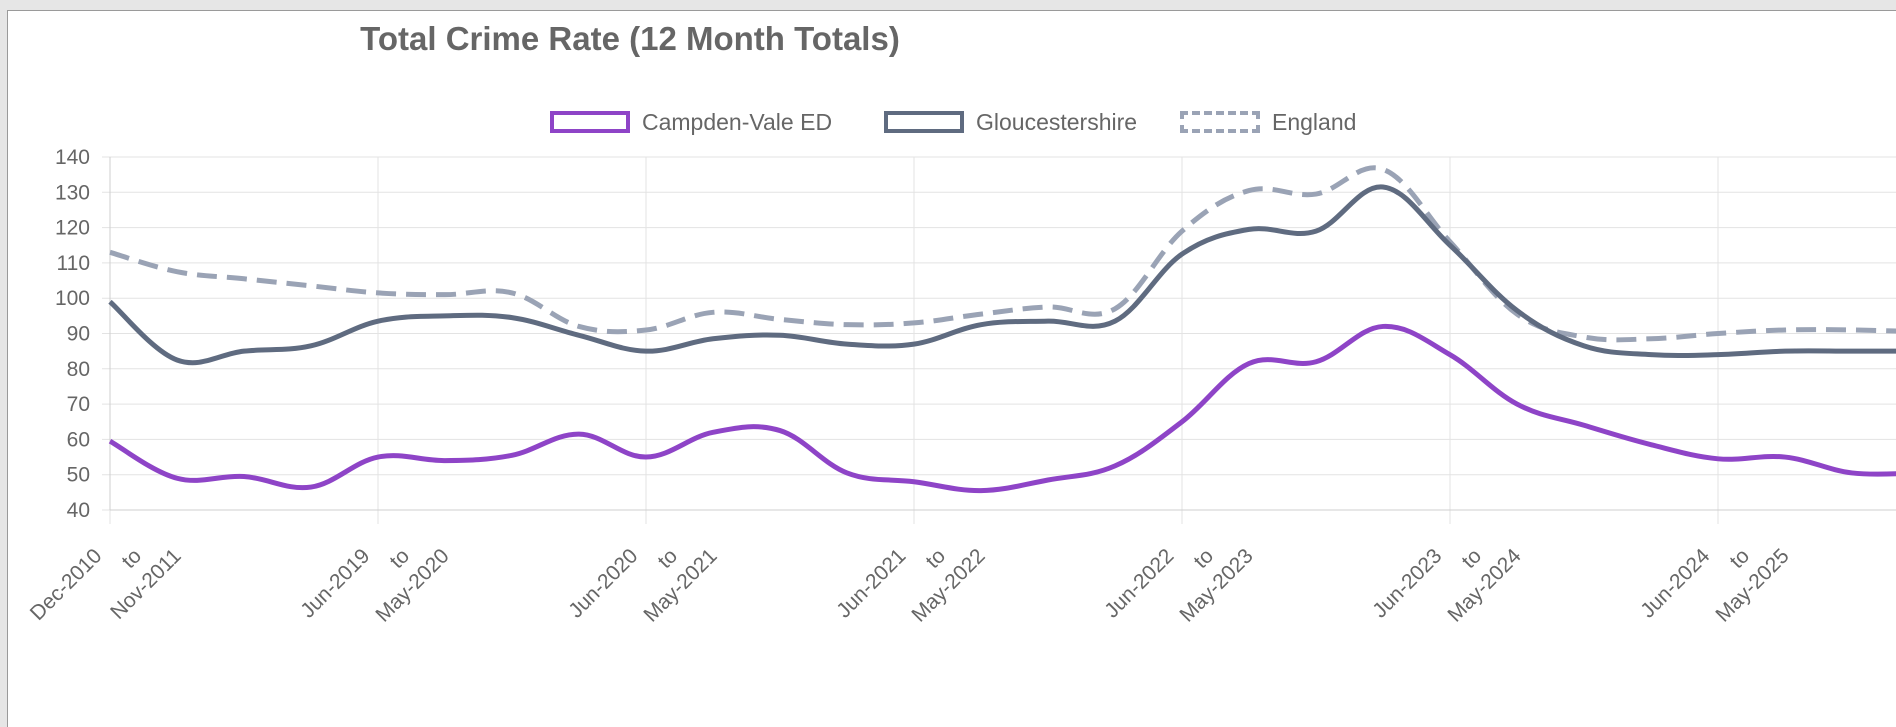 The width and height of the screenshot is (1896, 727). I want to click on x-tick-label: Jun-2022, so click(1139, 583).